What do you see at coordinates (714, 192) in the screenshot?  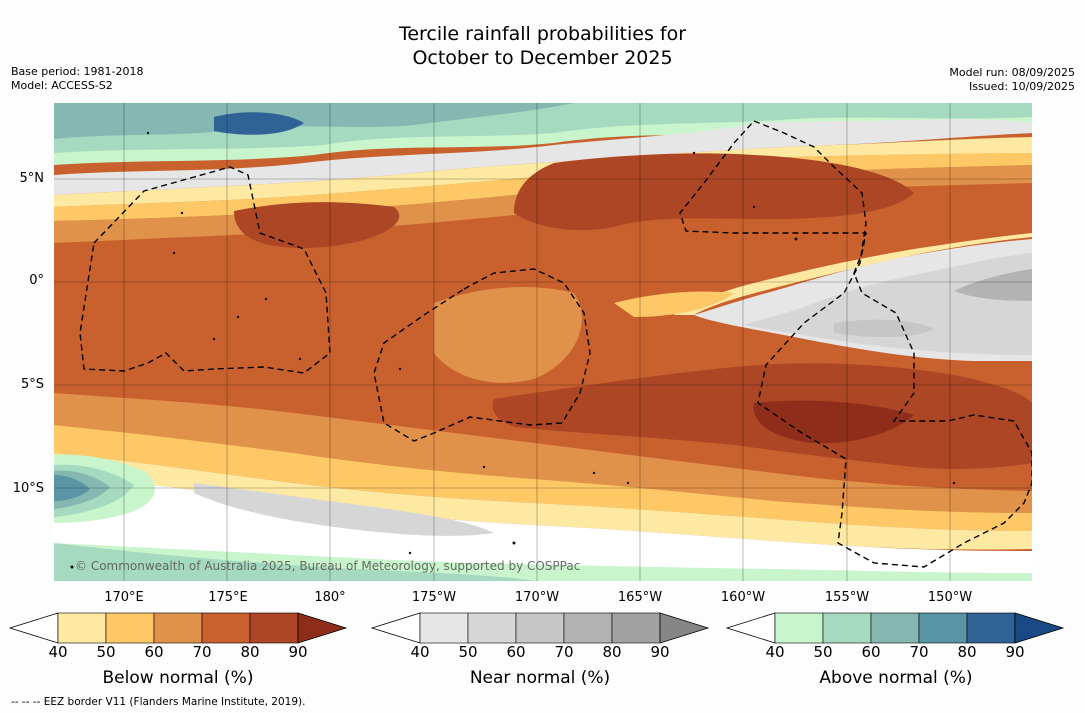 I see `north-below-strong` at bounding box center [714, 192].